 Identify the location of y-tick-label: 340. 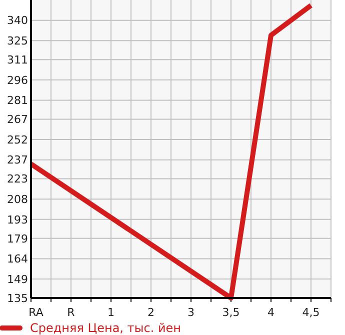
(17, 21).